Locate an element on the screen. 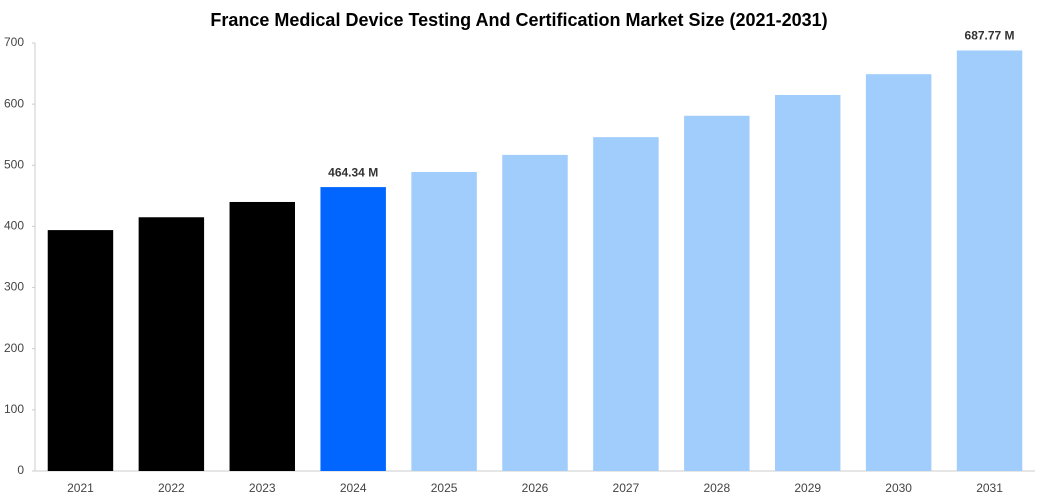  x-tick-label: 2022 is located at coordinates (171, 488).